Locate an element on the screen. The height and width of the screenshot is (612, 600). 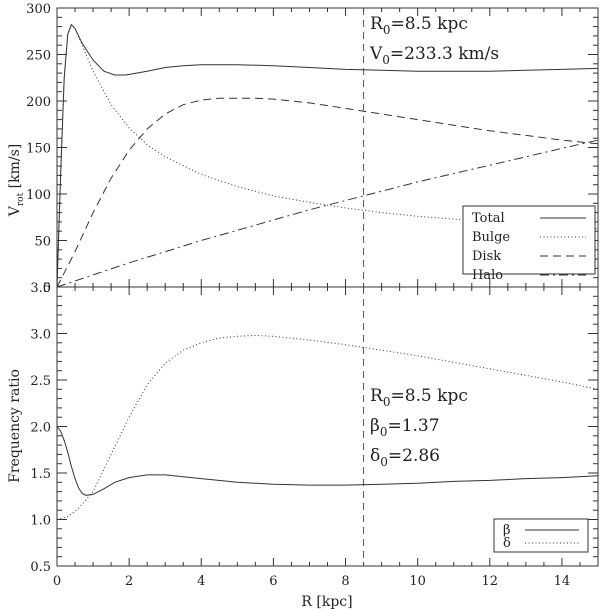
x-tick-label: 10 is located at coordinates (417, 581).